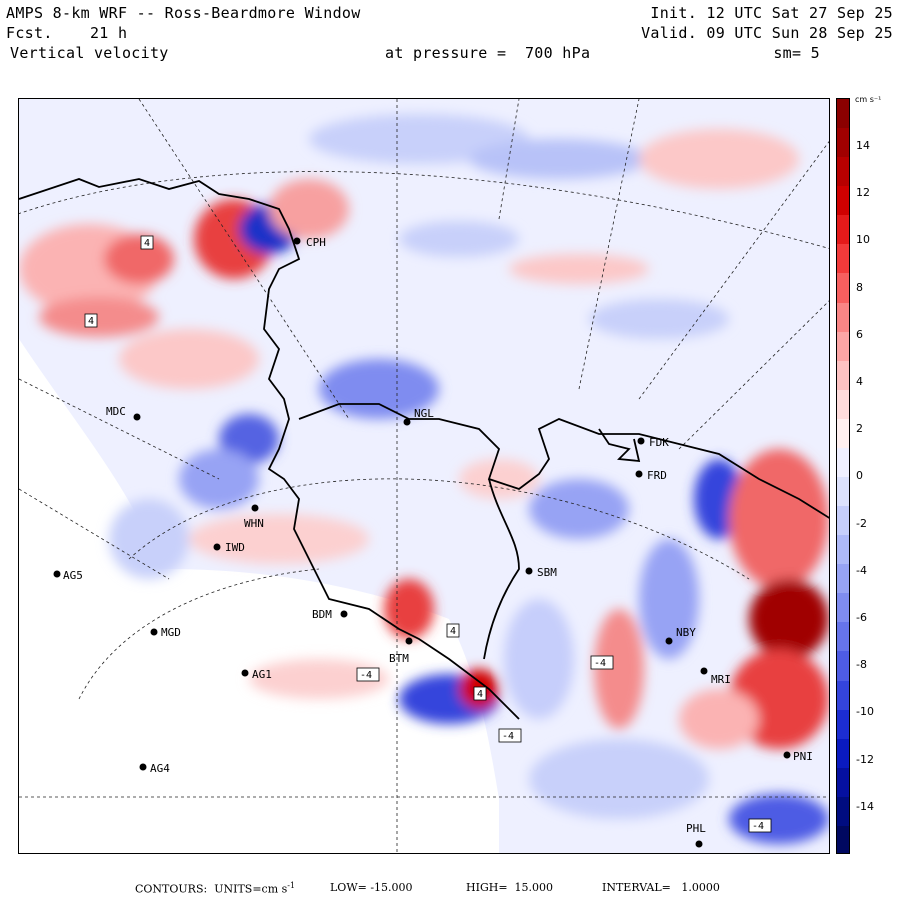  What do you see at coordinates (89, 53) in the screenshot?
I see `field-name: Vertical velocity` at bounding box center [89, 53].